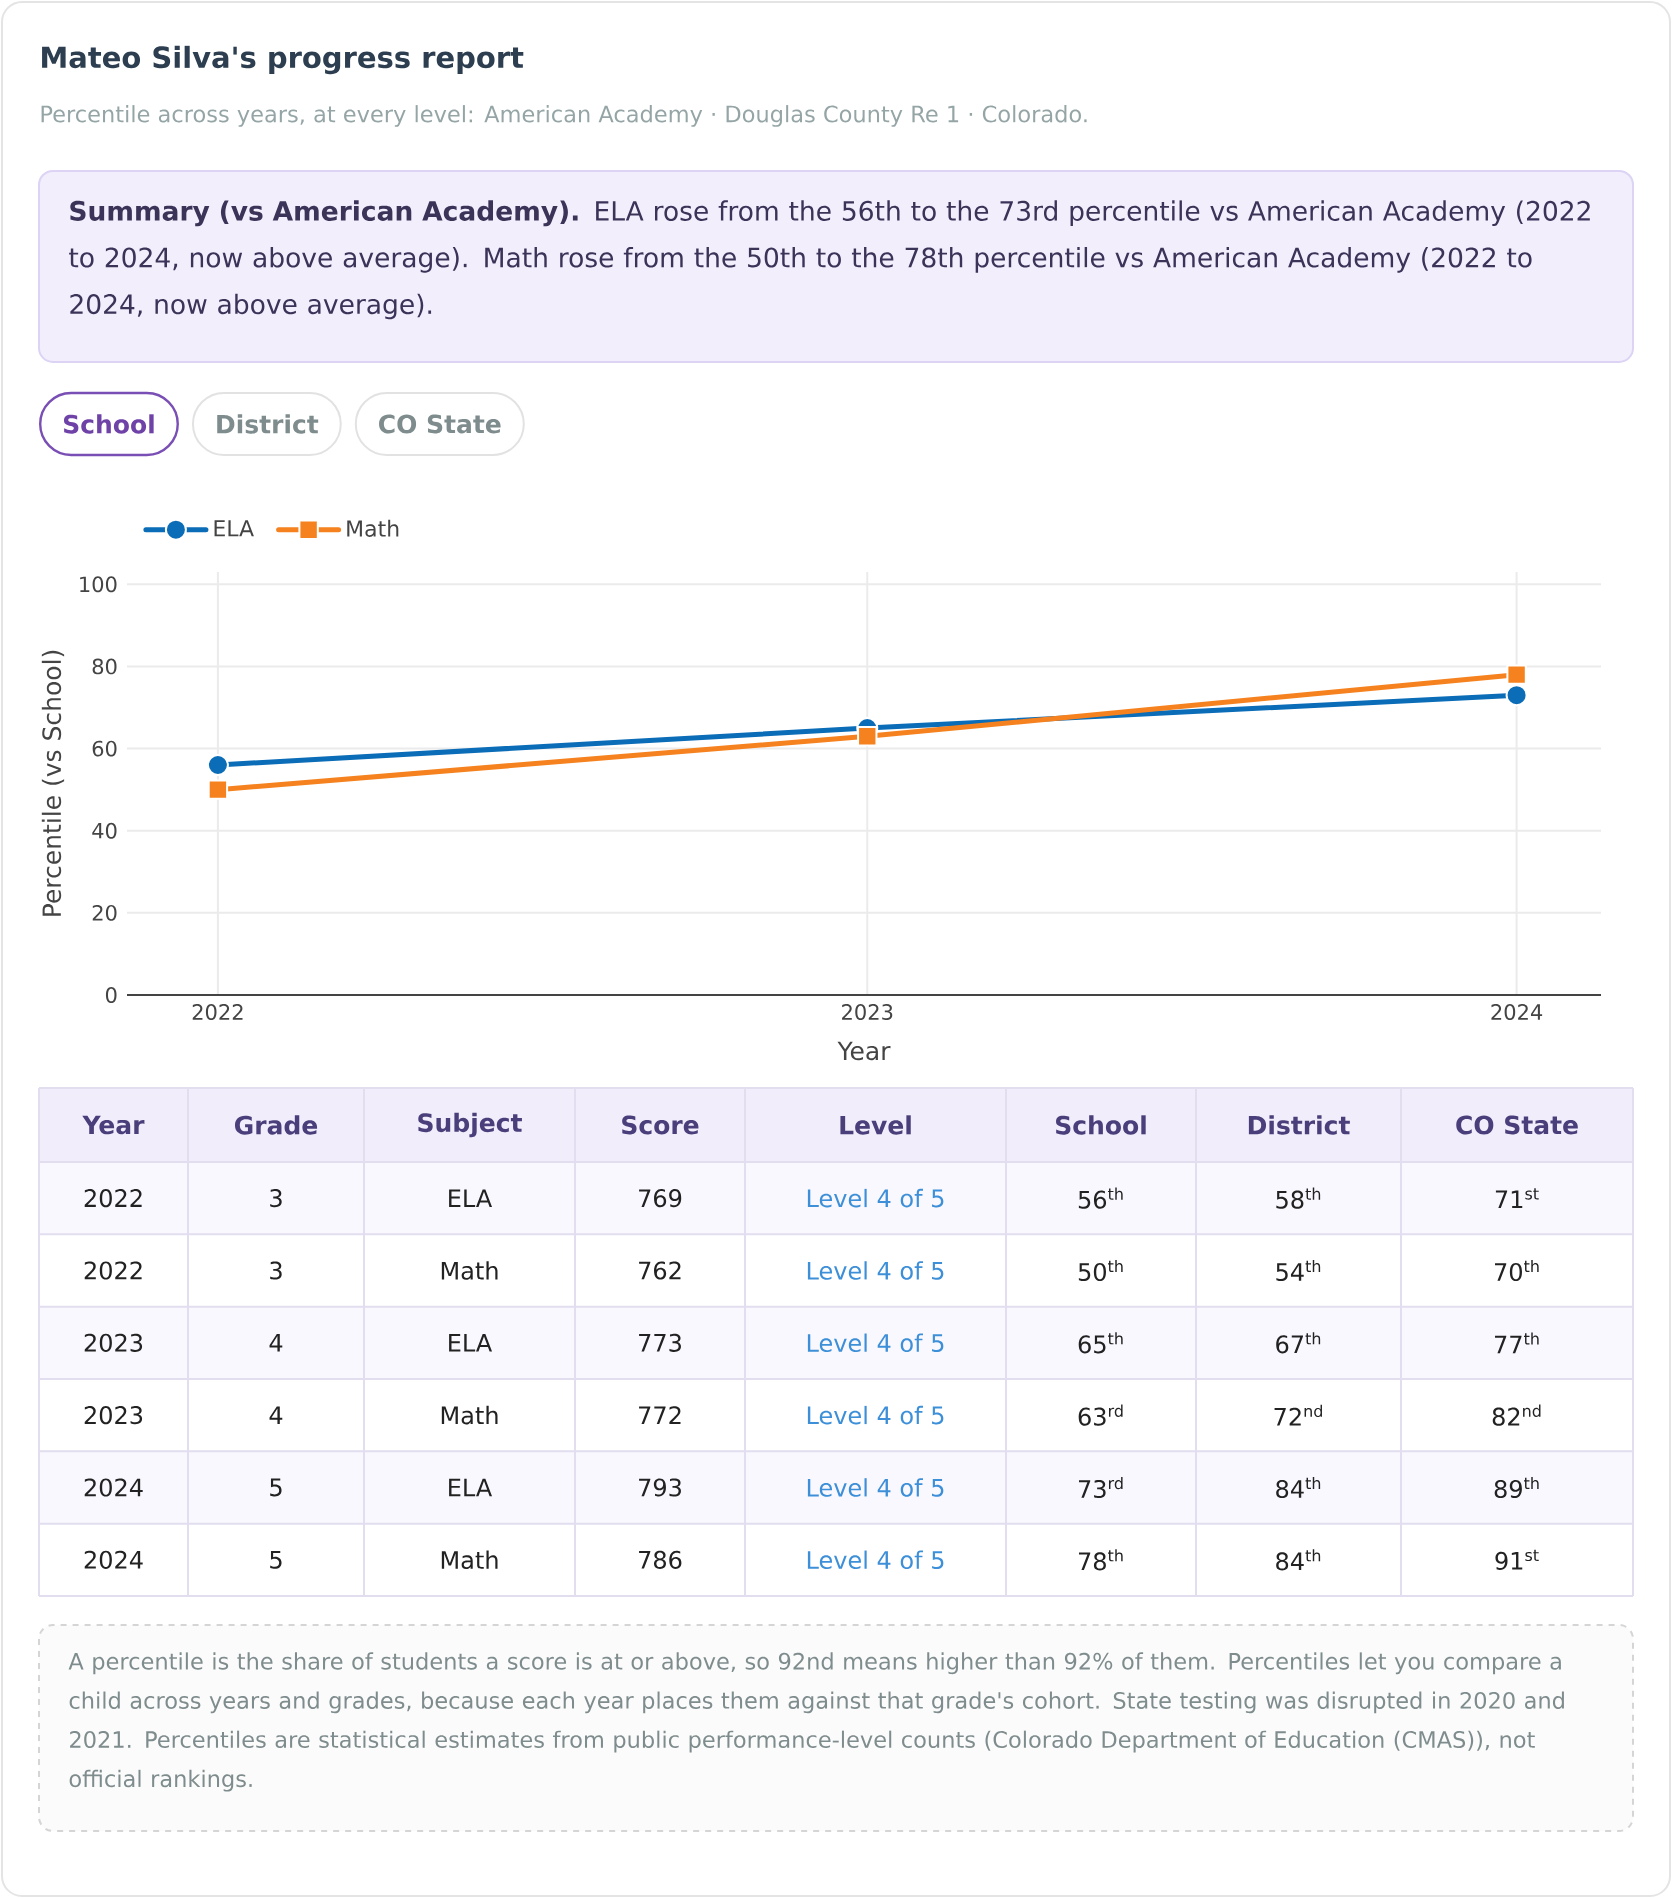 This screenshot has height=1898, width=1672. What do you see at coordinates (1517, 1012) in the screenshot?
I see `x-tick-label: 2024` at bounding box center [1517, 1012].